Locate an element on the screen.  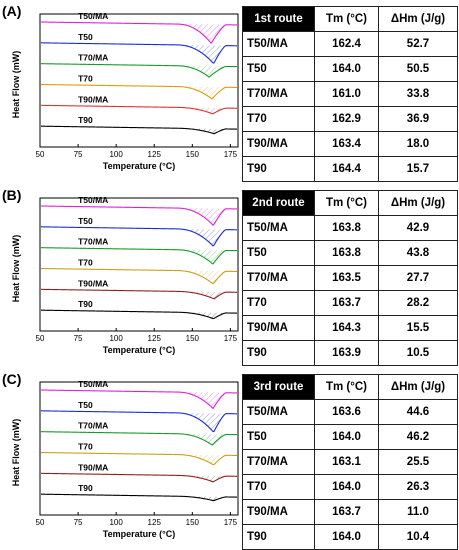
table-header-row: 1st route Tm (°C) ΔHm (J/g) is located at coordinates (350, 19).